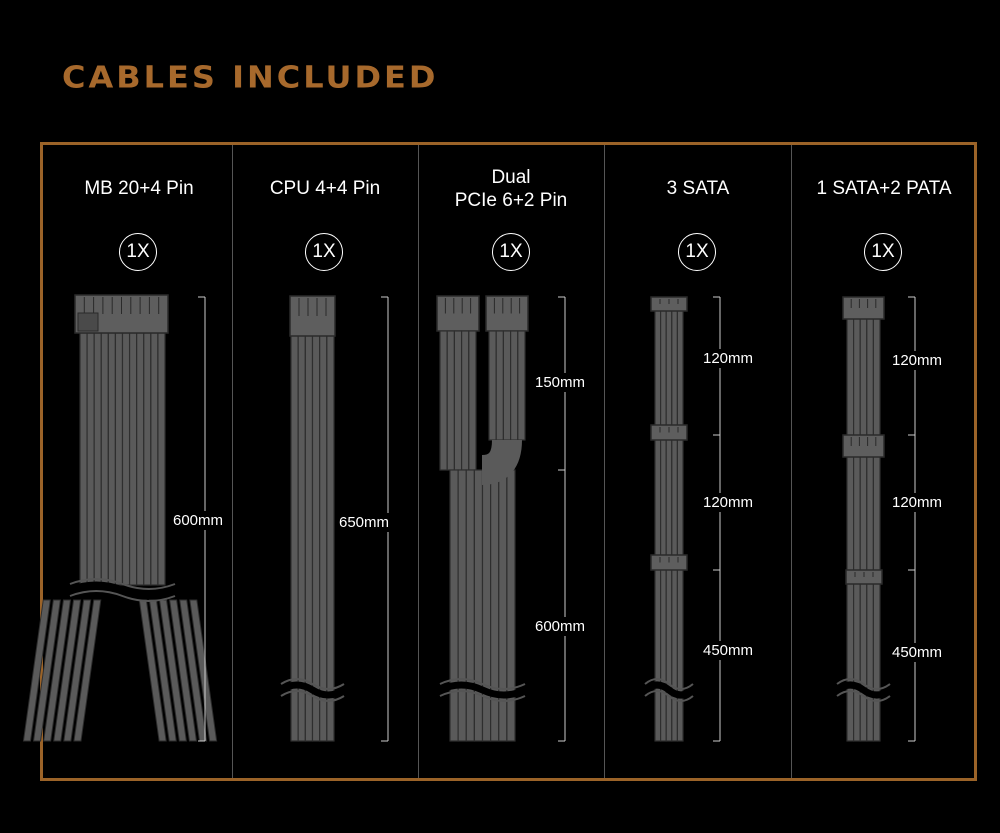 The image size is (1000, 833). I want to click on length-label: 650mm, so click(364, 522).